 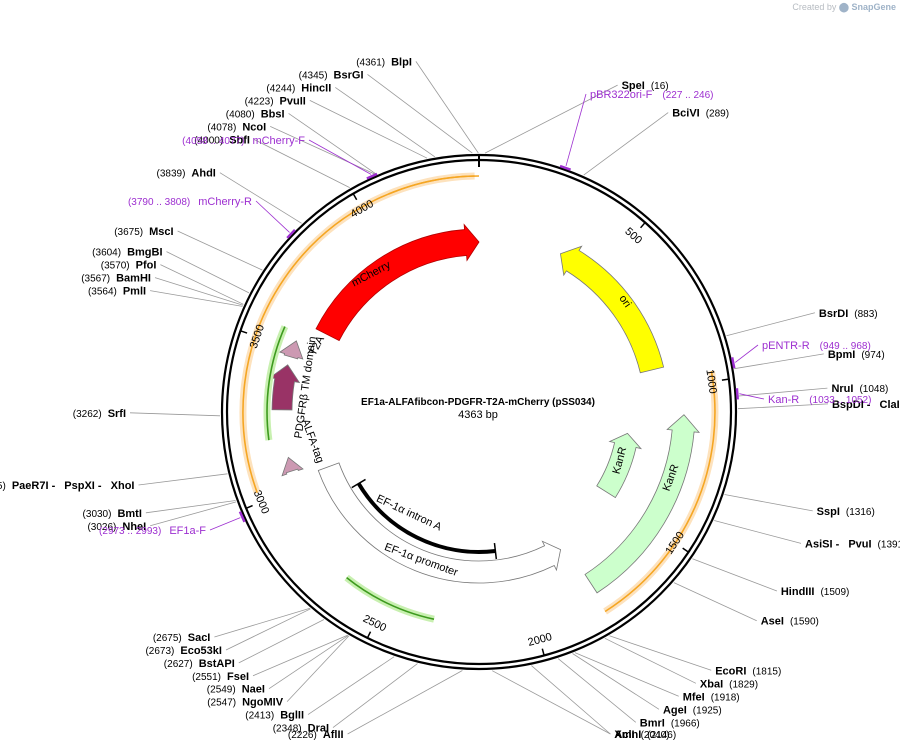 What do you see at coordinates (261, 502) in the screenshot?
I see `tick-label-3000: 3000` at bounding box center [261, 502].